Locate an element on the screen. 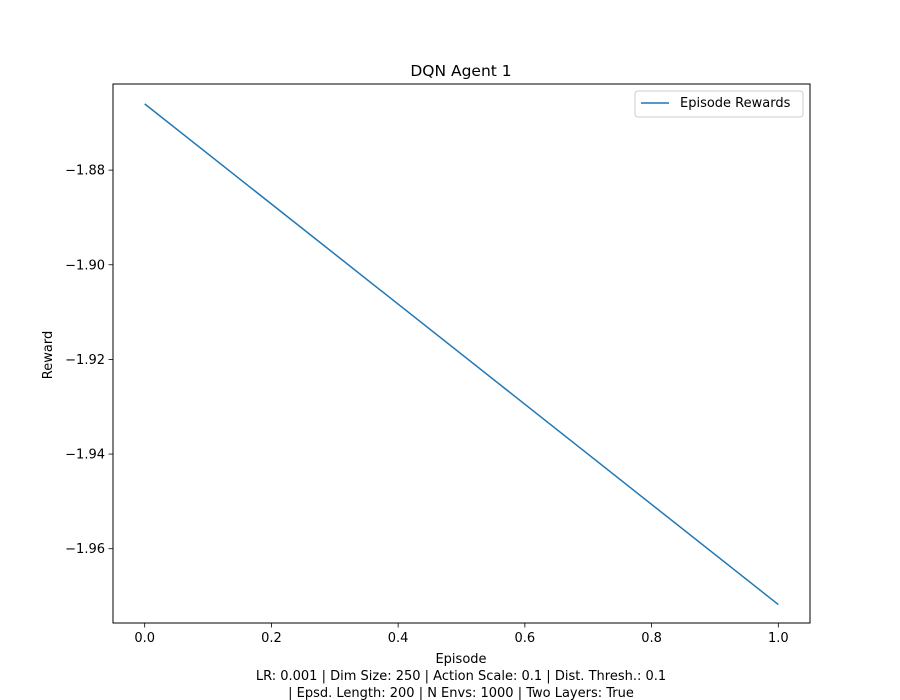 Image resolution: width=900 pixels, height=700 pixels. x-axis-label: Episode is located at coordinates (460, 659).